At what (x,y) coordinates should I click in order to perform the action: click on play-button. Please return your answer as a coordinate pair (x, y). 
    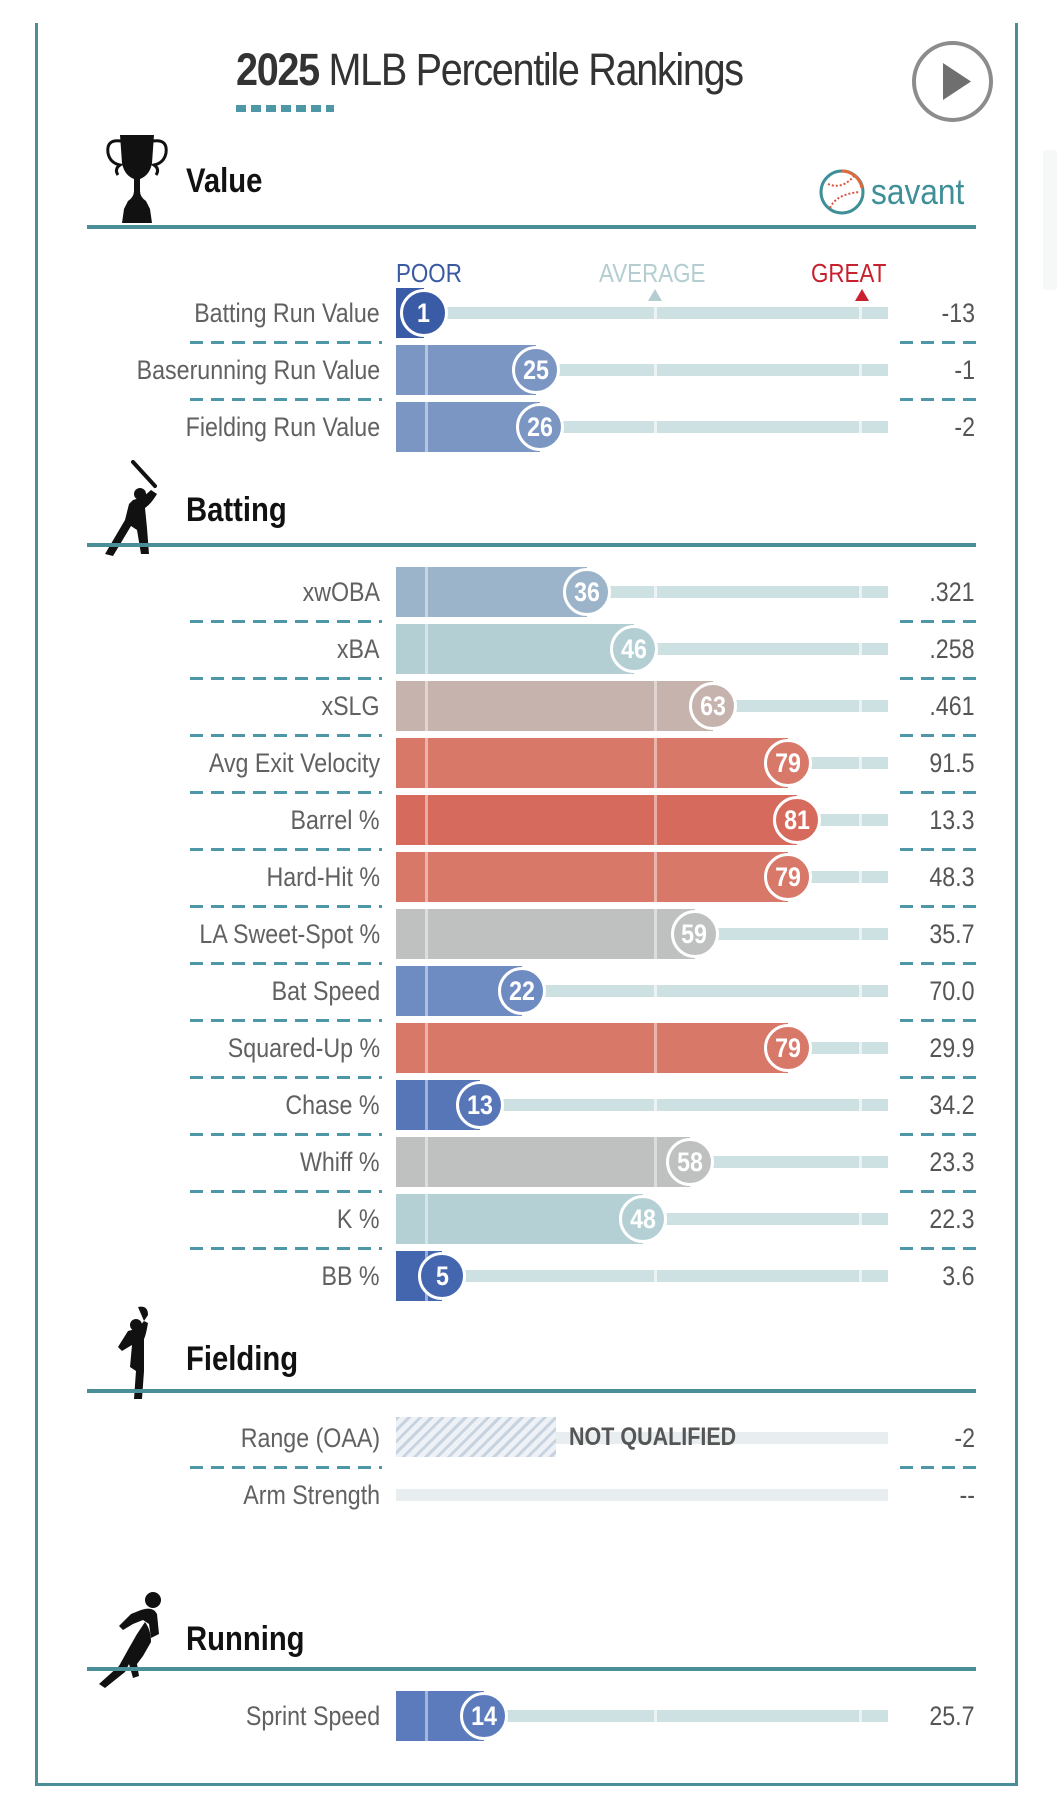
    Looking at the image, I should click on (952, 81).